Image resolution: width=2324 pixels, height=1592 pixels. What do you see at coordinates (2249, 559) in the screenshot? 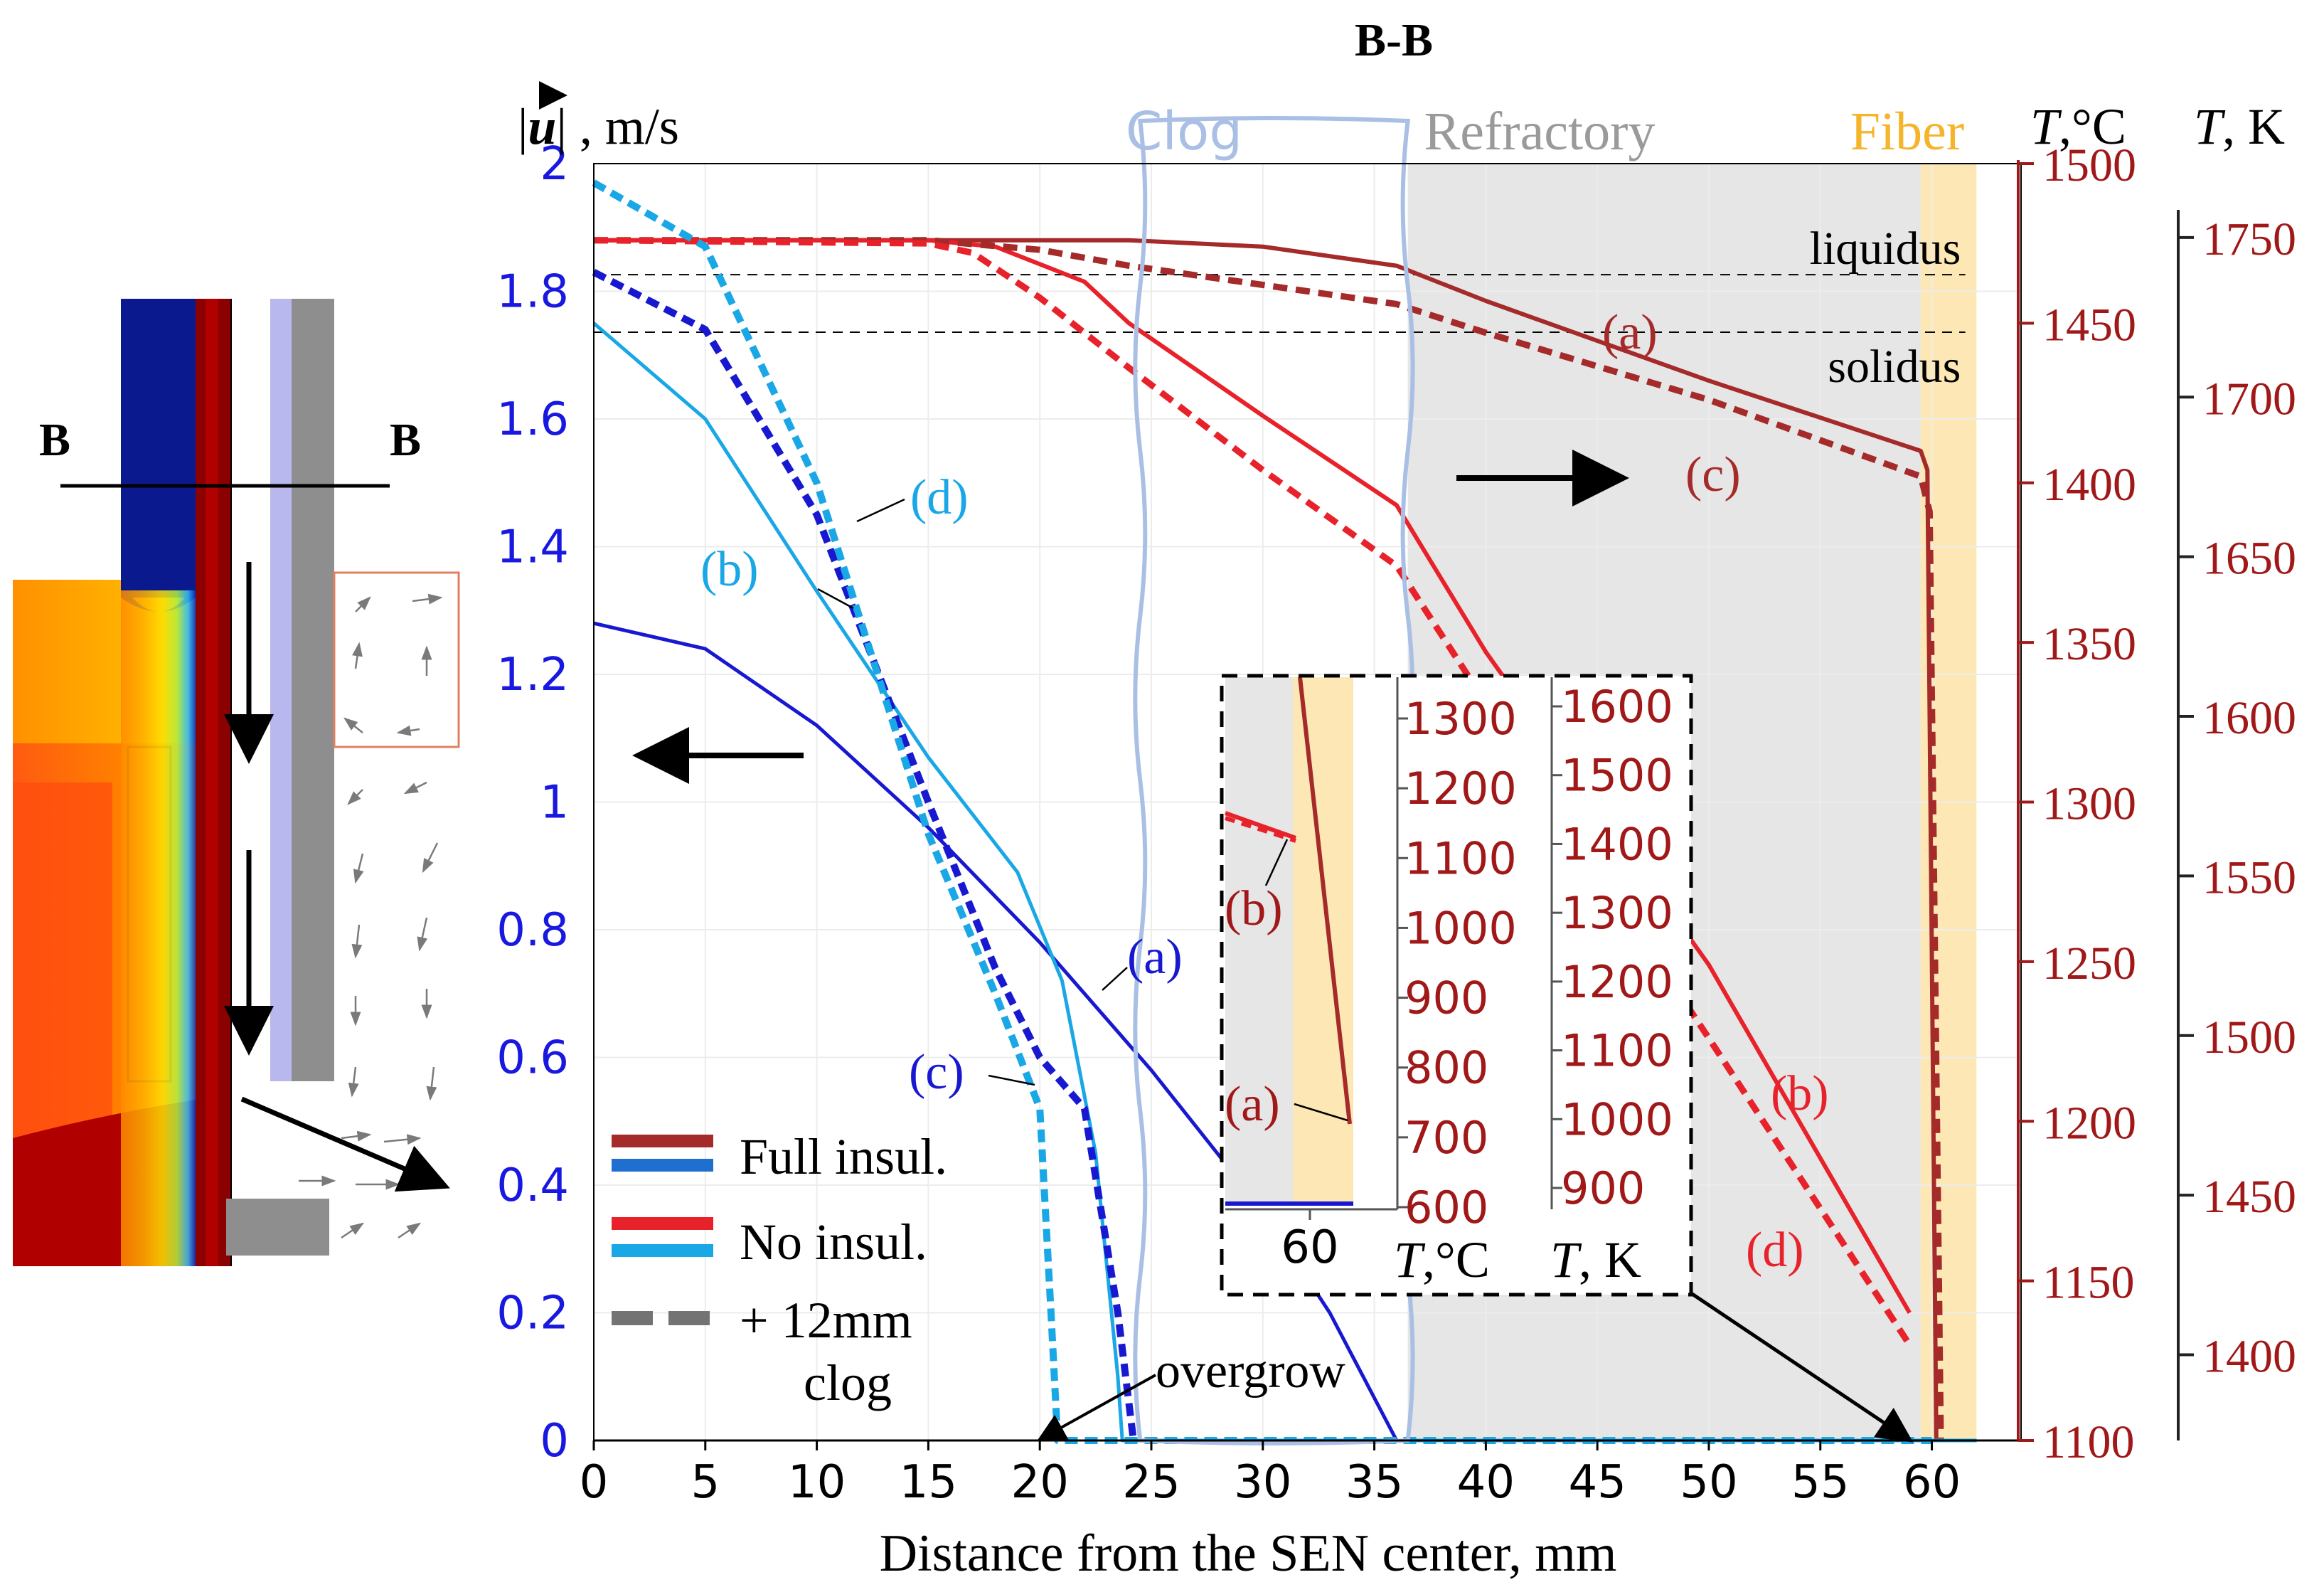
I see `y-right-k-tick-label-1650: 1650` at bounding box center [2249, 559].